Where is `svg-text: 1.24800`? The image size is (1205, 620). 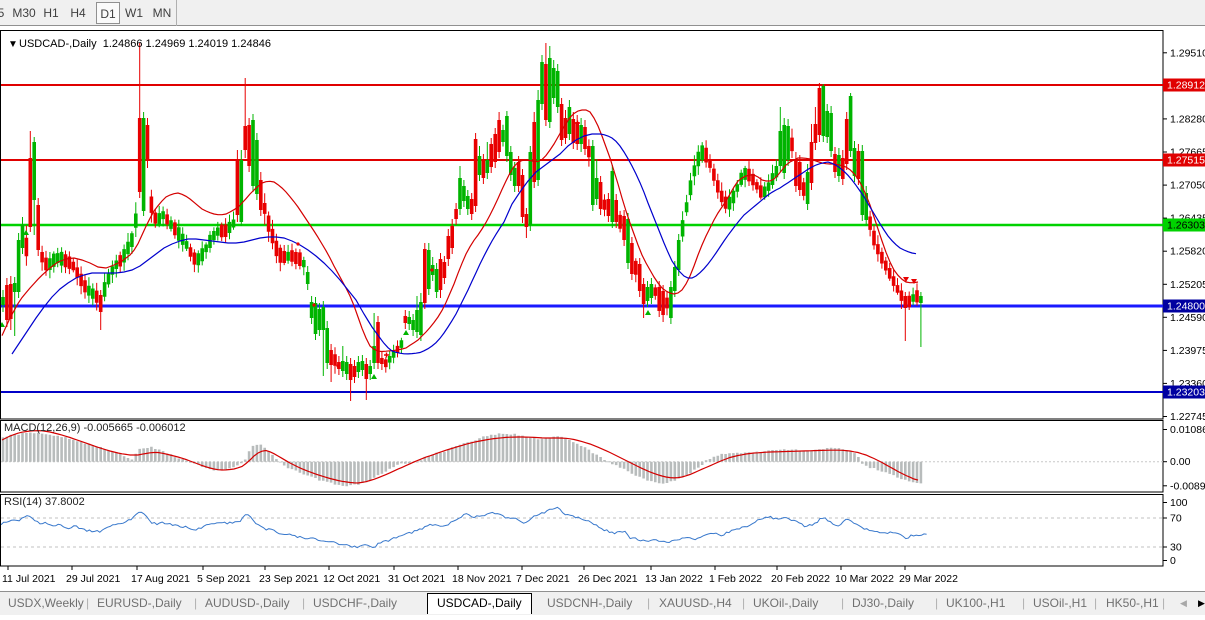 svg-text: 1.24800 is located at coordinates (1186, 307).